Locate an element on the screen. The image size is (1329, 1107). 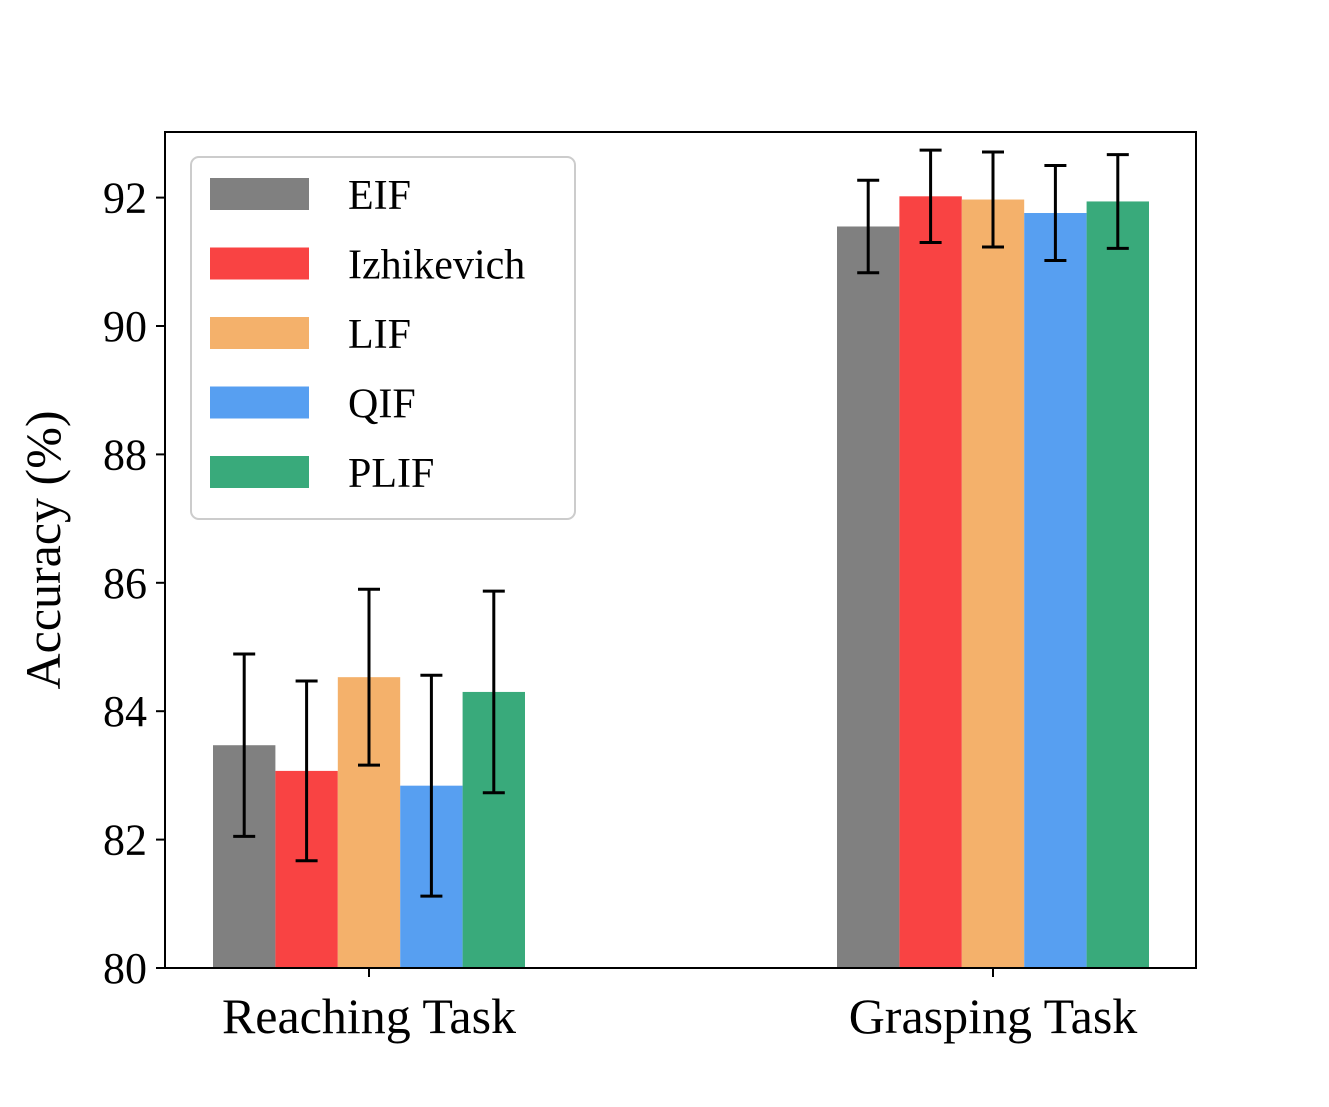
x-tick-reaching: Reaching Task is located at coordinates (369, 1006).